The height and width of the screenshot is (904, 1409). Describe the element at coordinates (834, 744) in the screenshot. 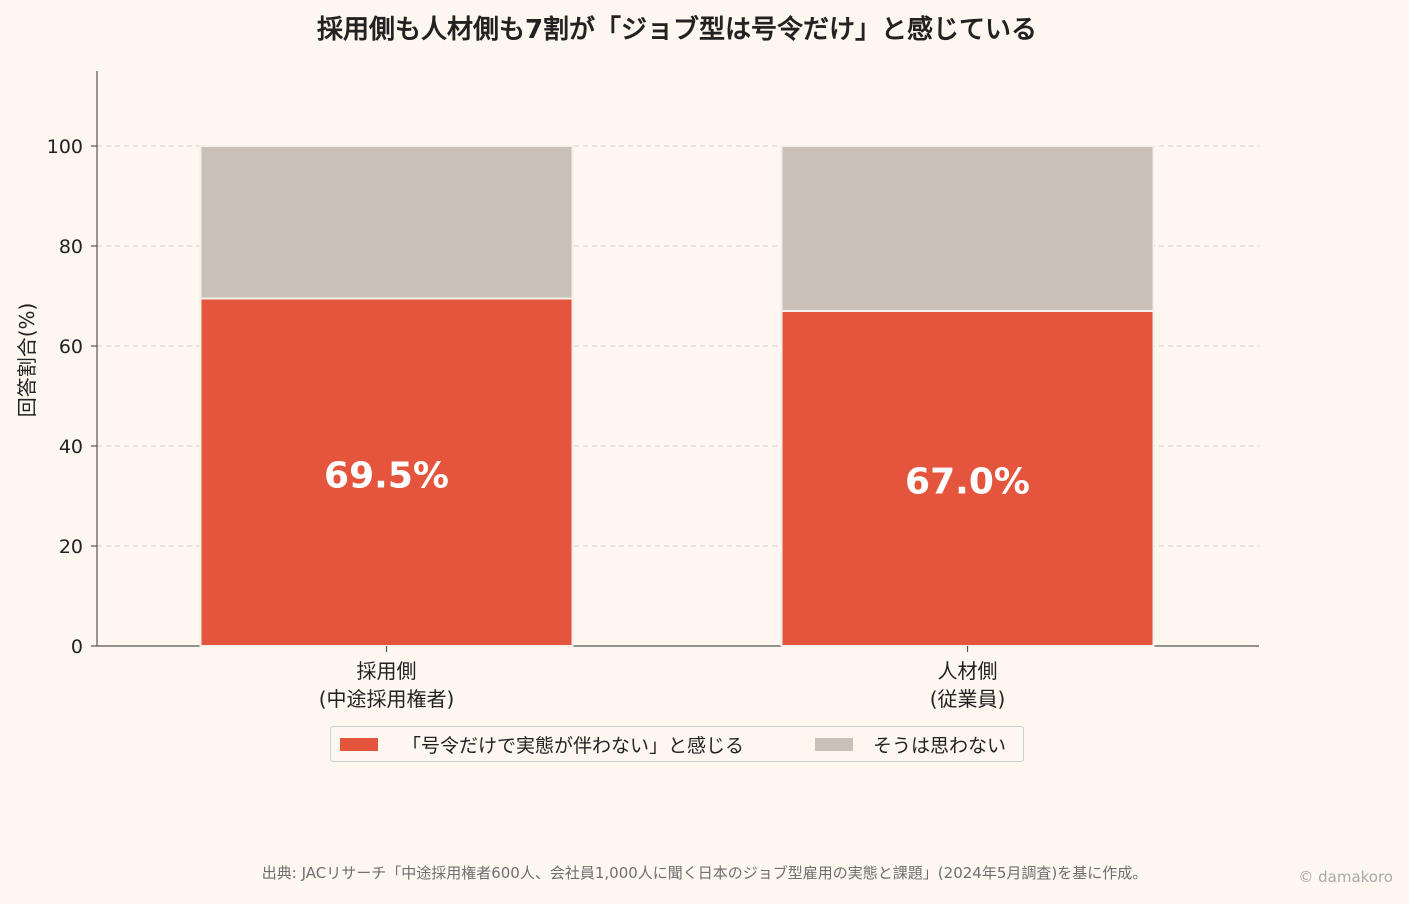

I see `legend-swatch-disagree` at that location.